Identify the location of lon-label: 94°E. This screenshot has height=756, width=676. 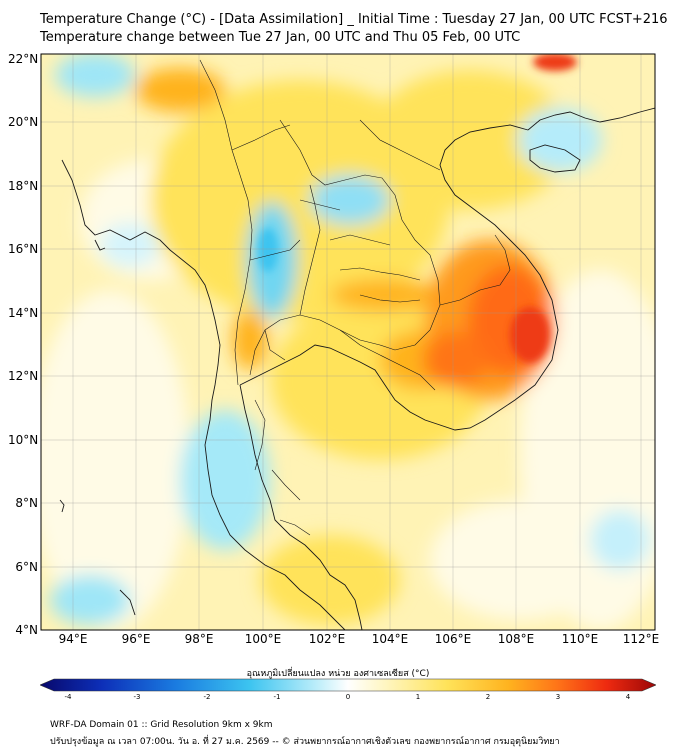
(73, 639).